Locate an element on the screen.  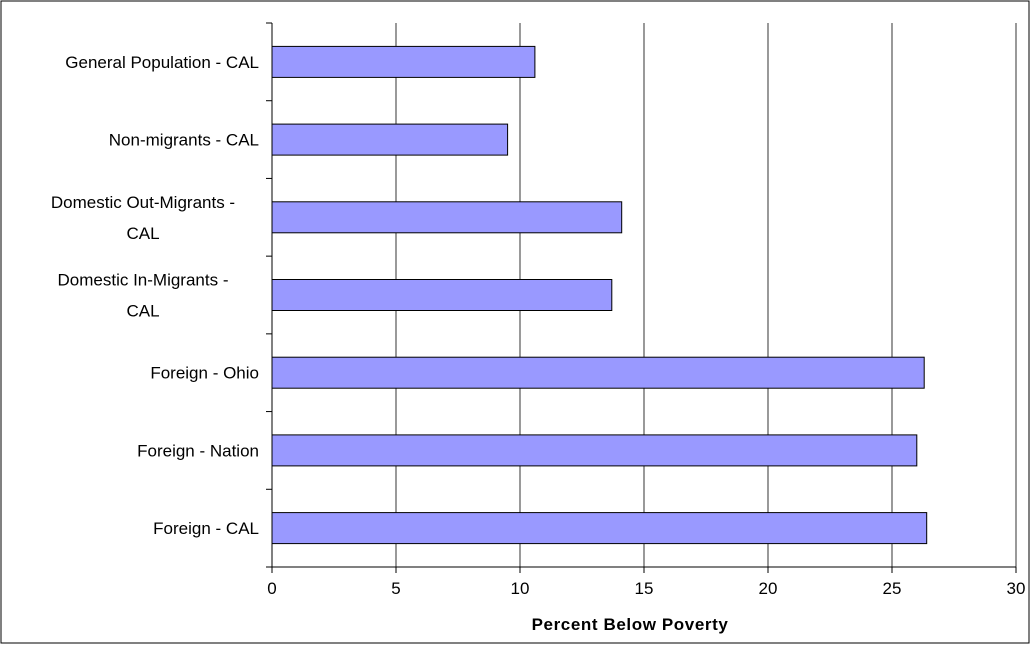
category-label-4: Foreign - Ohio is located at coordinates (204, 373).